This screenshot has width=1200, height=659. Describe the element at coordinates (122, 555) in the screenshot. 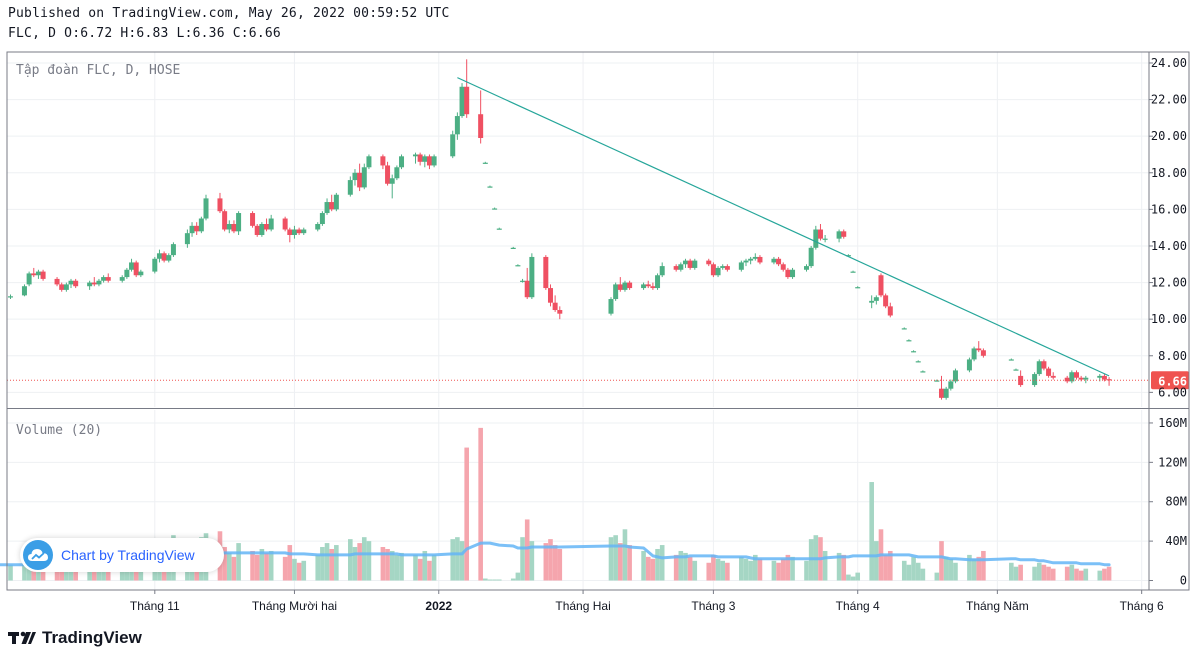

I see `chart-by-tradingview-badge: Chart by TradingView` at that location.